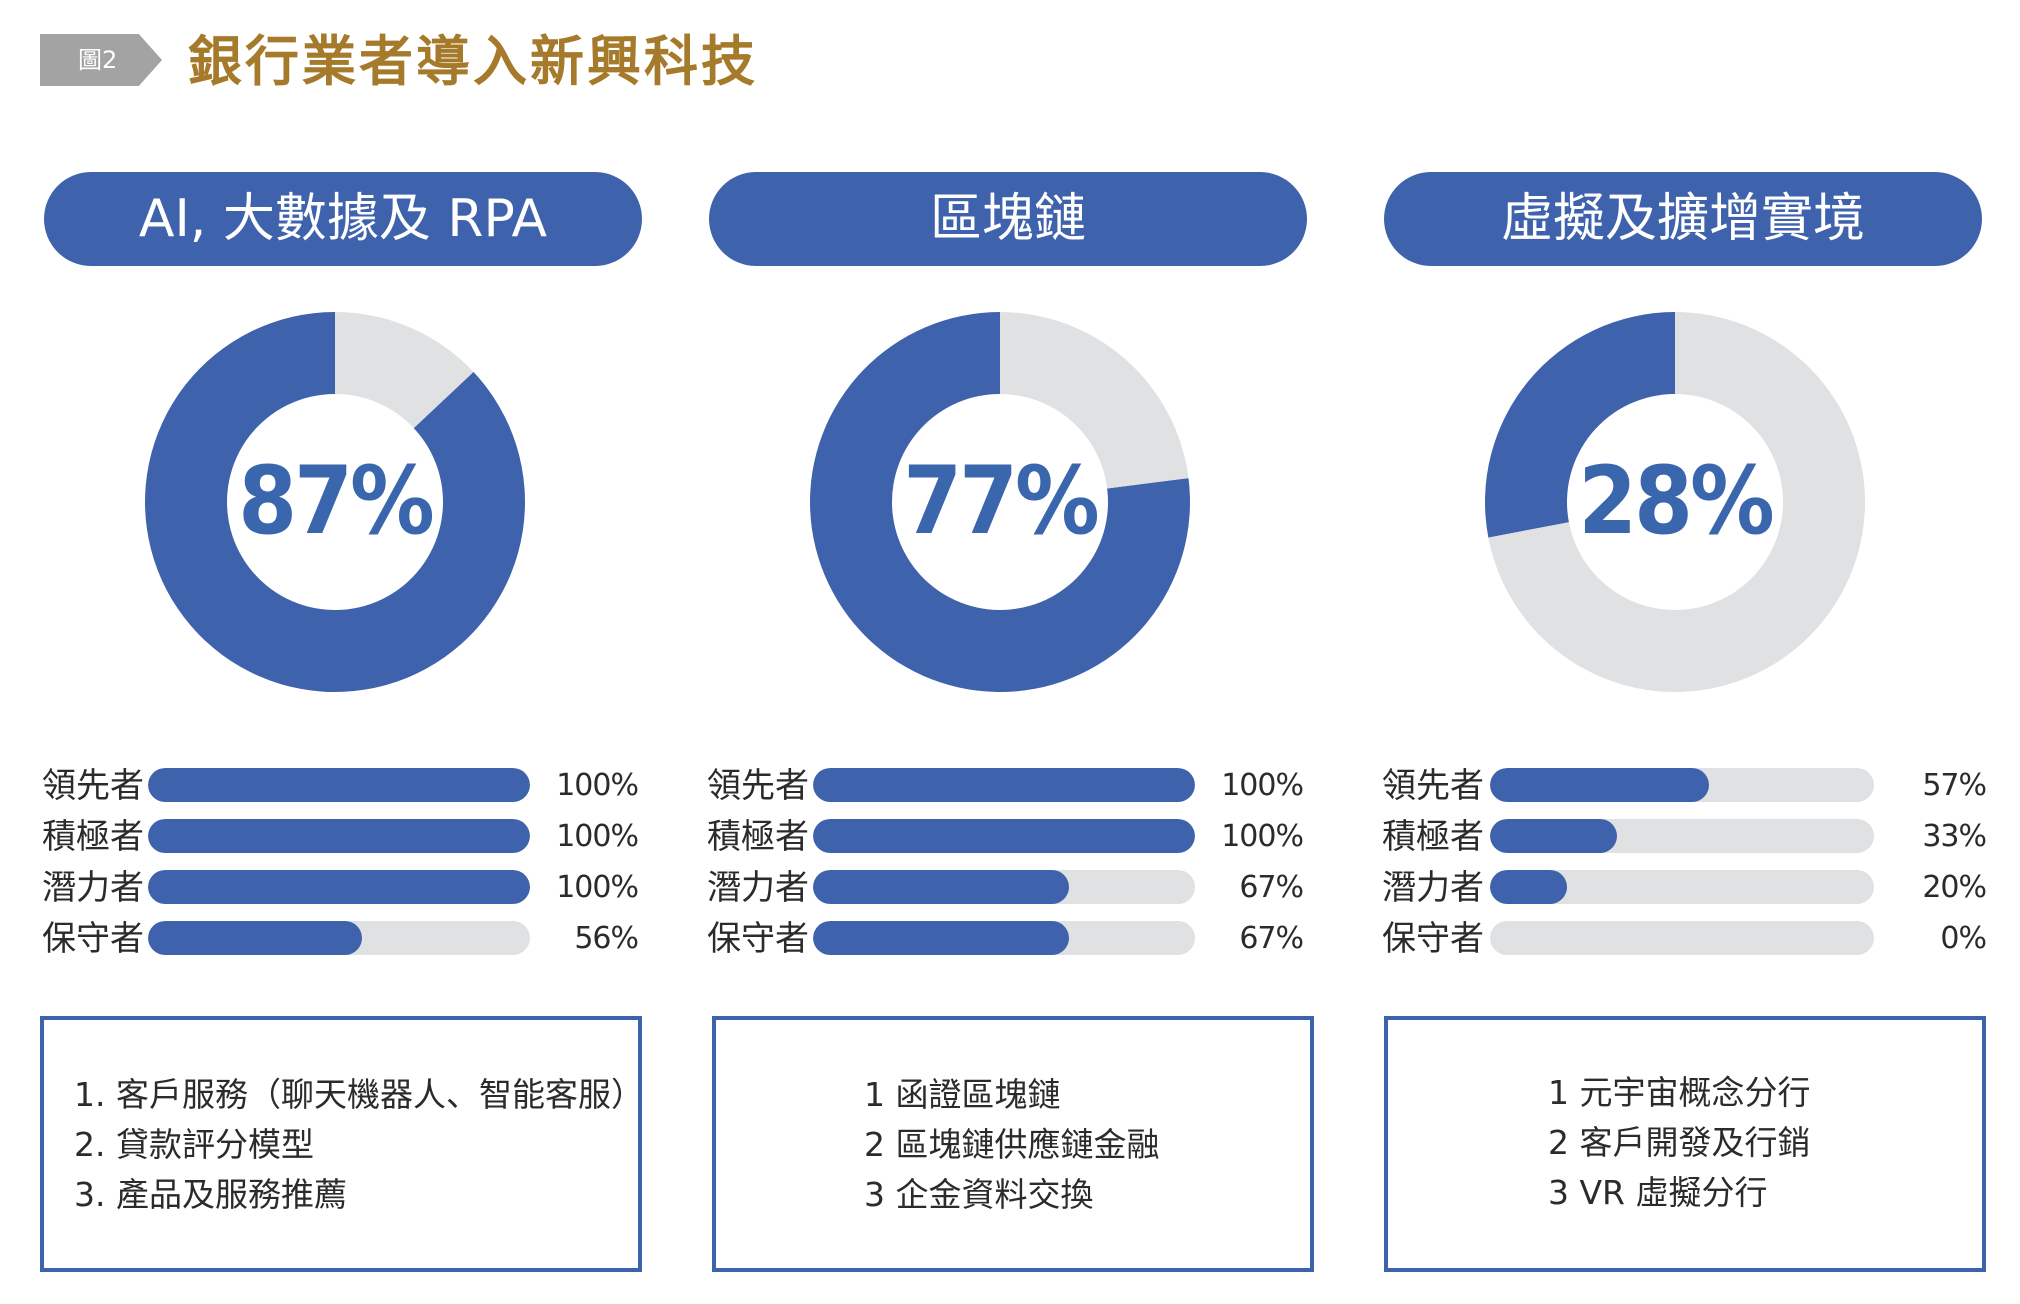 The width and height of the screenshot is (2020, 1304). What do you see at coordinates (1008, 219) in the screenshot?
I see `panel-title: 區塊鏈` at bounding box center [1008, 219].